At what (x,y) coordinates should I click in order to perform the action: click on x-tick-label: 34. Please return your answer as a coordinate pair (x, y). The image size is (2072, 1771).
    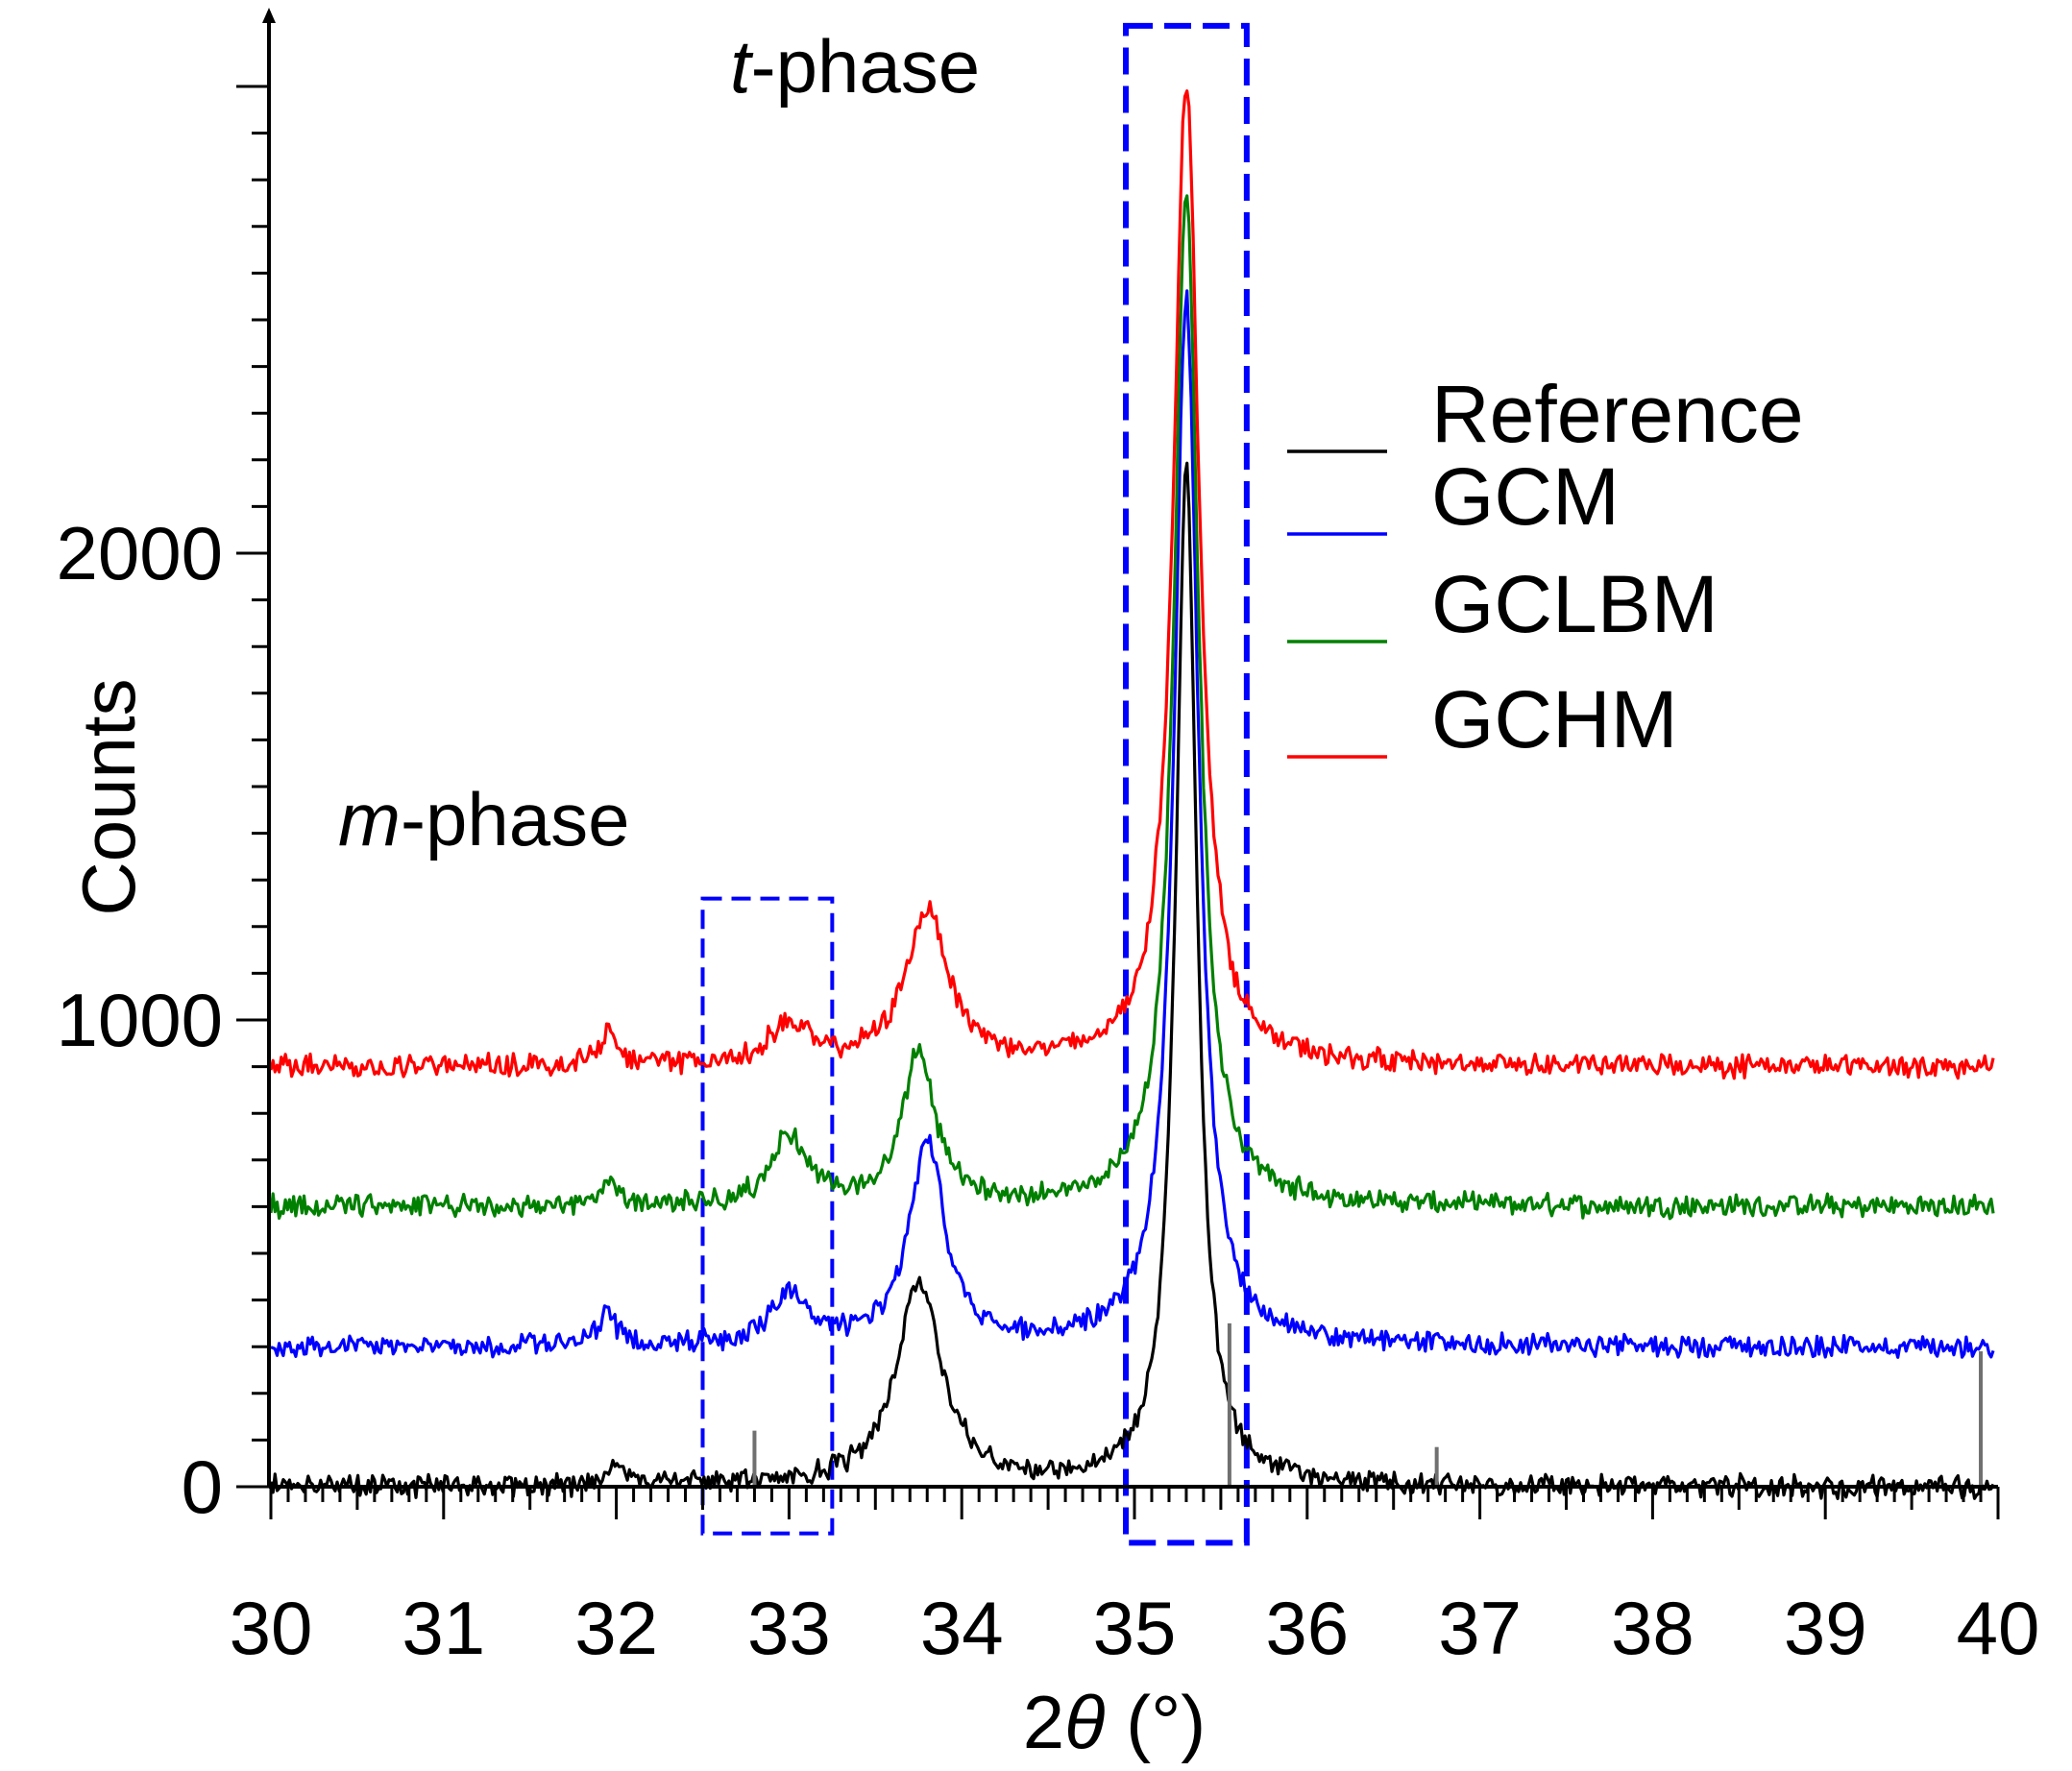
    Looking at the image, I should click on (962, 1628).